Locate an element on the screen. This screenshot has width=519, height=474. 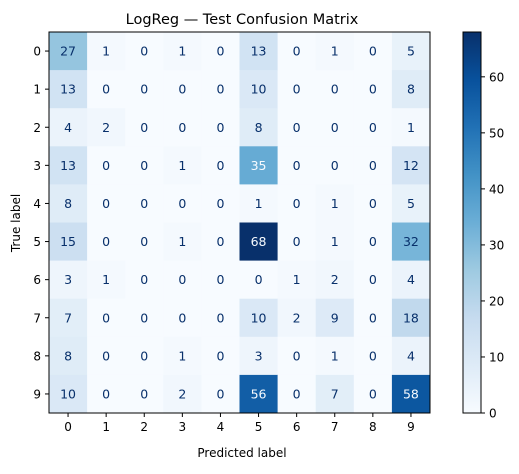
cell-value-label: 58 is located at coordinates (411, 393).